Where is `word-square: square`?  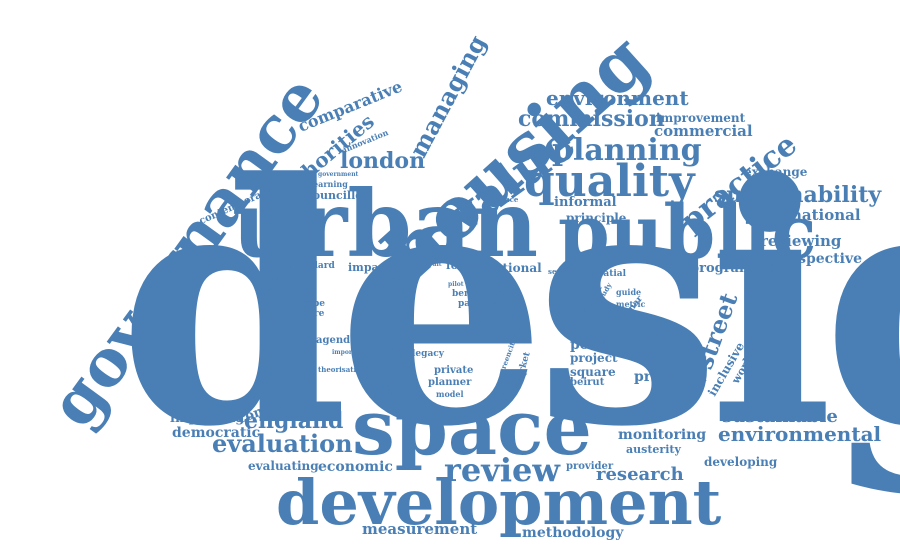
word-square: square is located at coordinates (593, 372).